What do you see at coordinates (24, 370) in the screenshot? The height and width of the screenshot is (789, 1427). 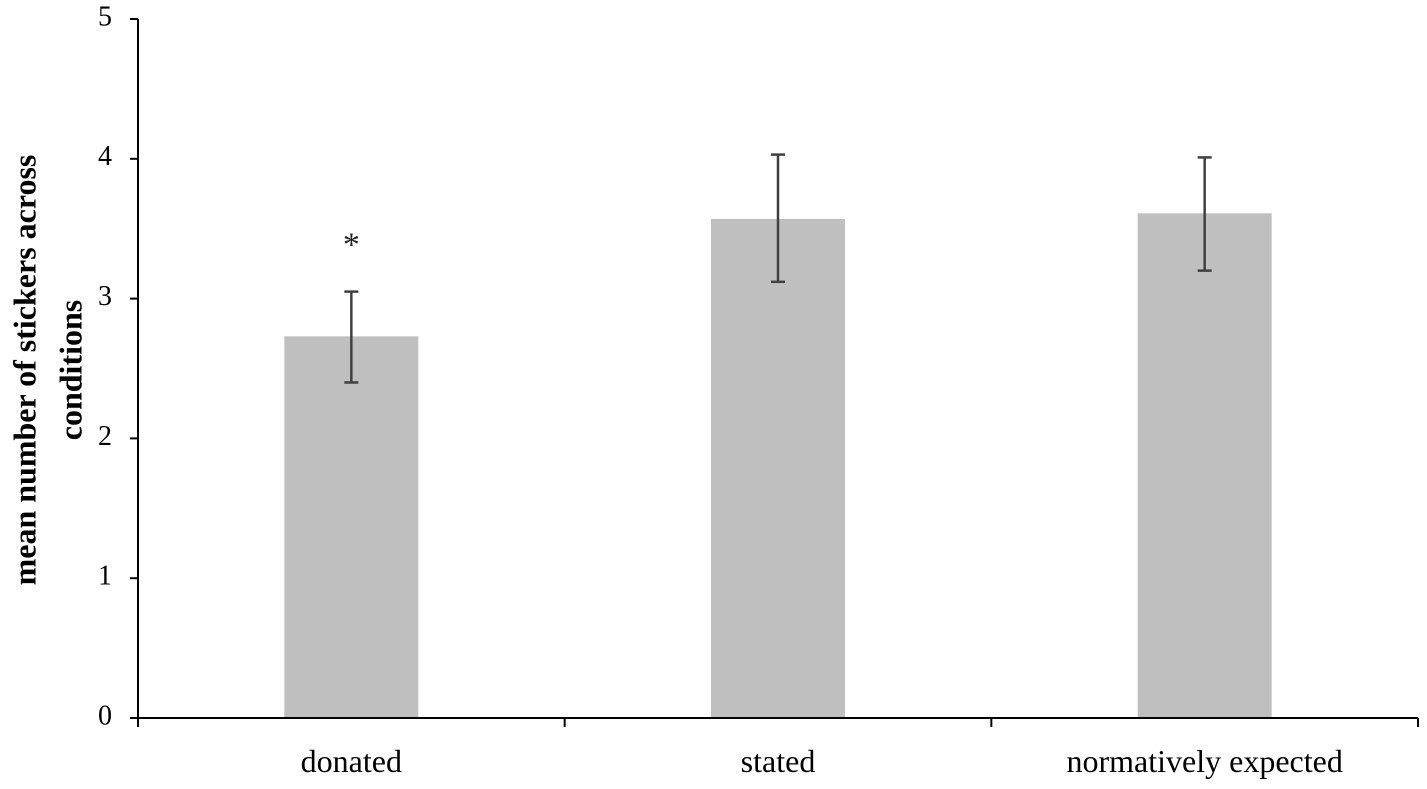 I see `y-axis-title-line-1: mean number of stickers across` at bounding box center [24, 370].